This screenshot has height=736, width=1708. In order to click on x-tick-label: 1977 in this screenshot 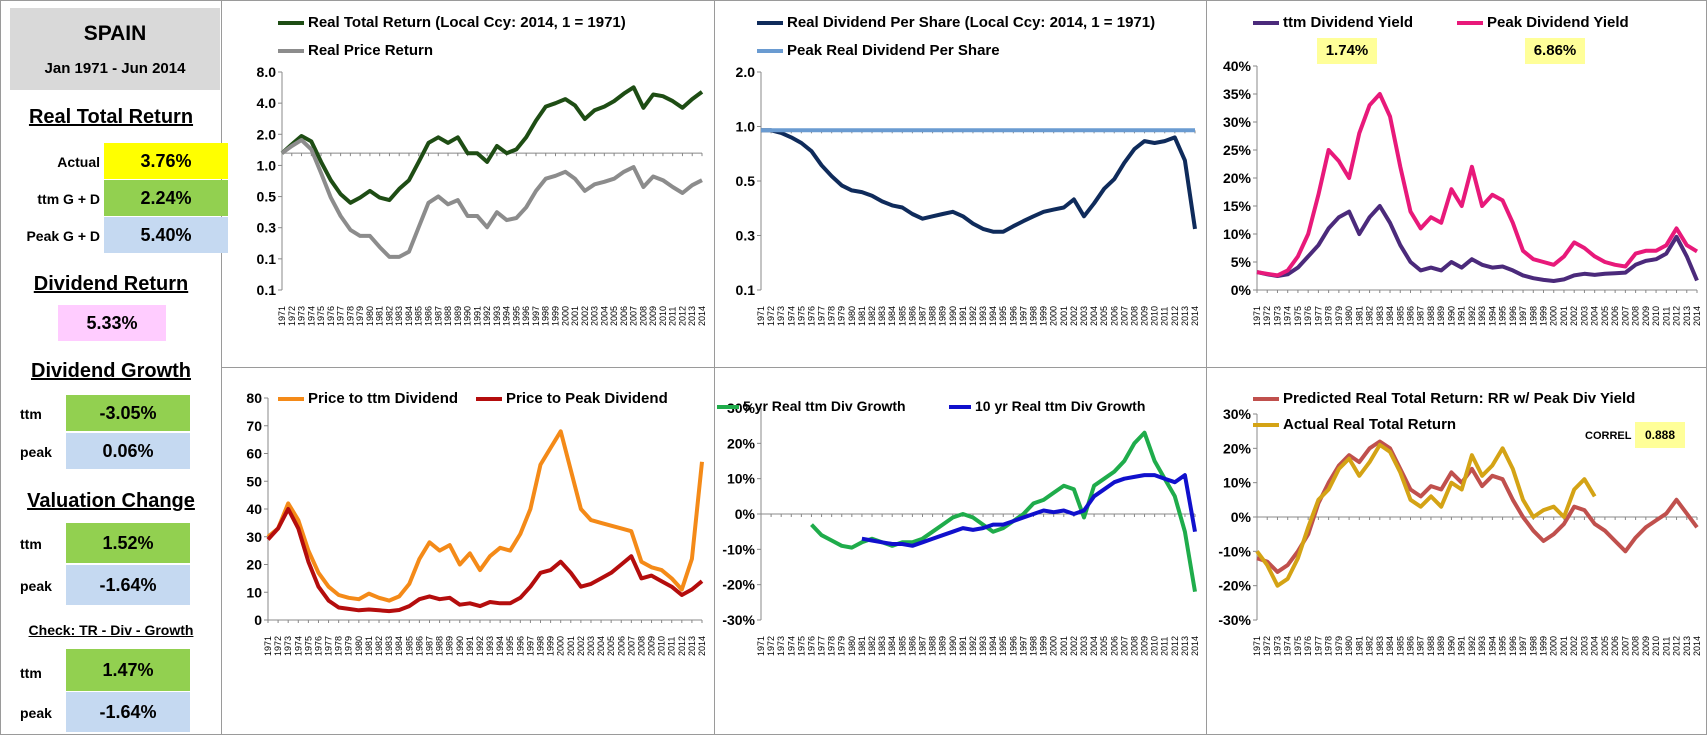, I will do `click(822, 316)`.